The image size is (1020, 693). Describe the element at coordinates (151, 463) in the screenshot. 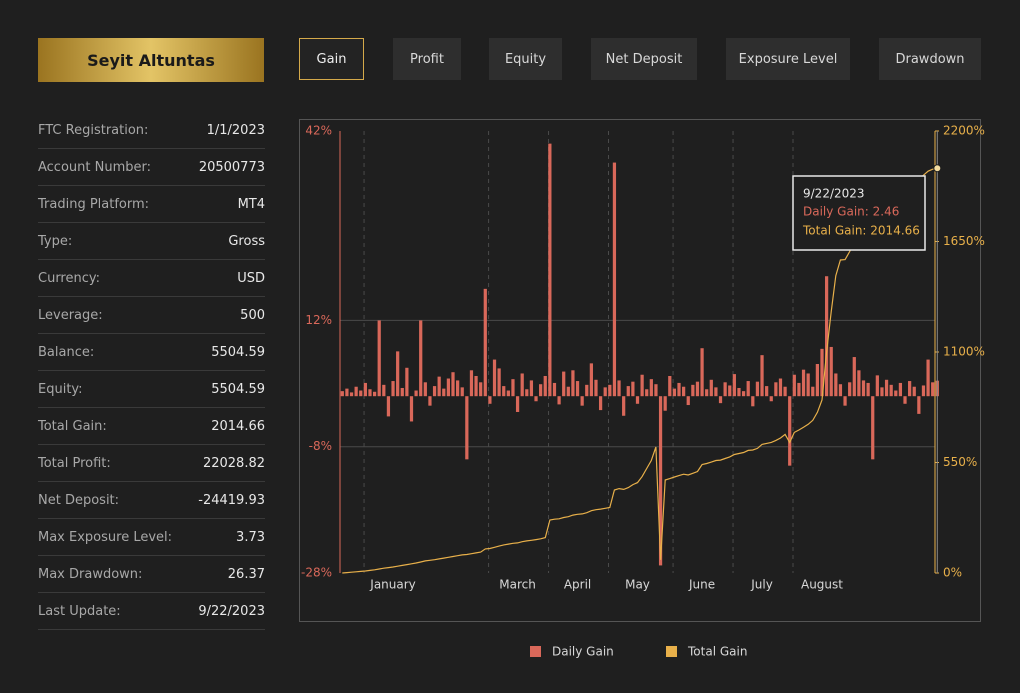

I see `stat-row: Total Profit: 22028.82` at that location.